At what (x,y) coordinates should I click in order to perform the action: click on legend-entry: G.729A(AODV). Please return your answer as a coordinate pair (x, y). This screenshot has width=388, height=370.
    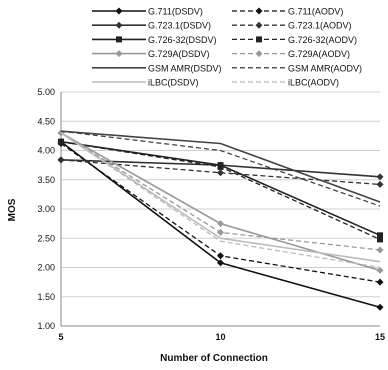
    Looking at the image, I should click on (291, 54).